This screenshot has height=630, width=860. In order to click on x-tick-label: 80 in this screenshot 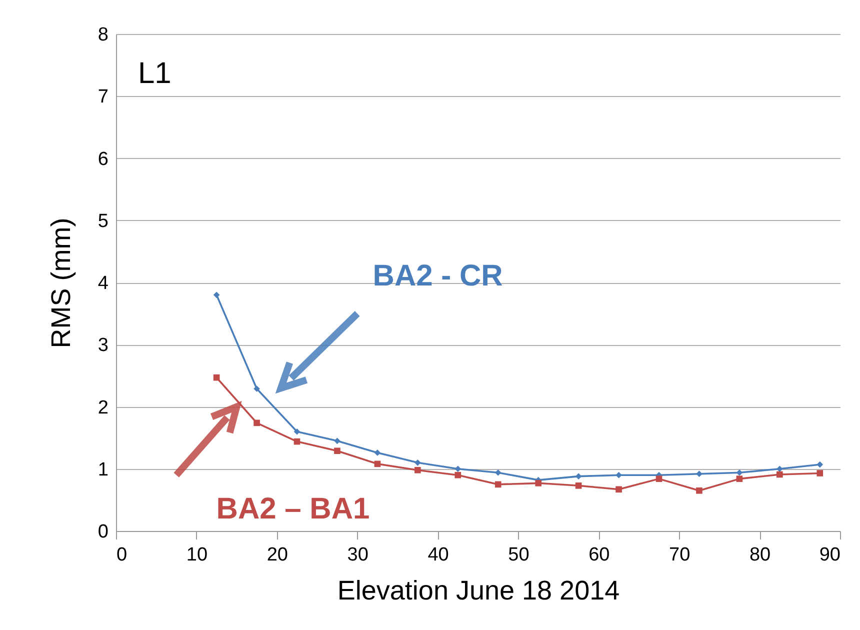, I will do `click(760, 555)`.